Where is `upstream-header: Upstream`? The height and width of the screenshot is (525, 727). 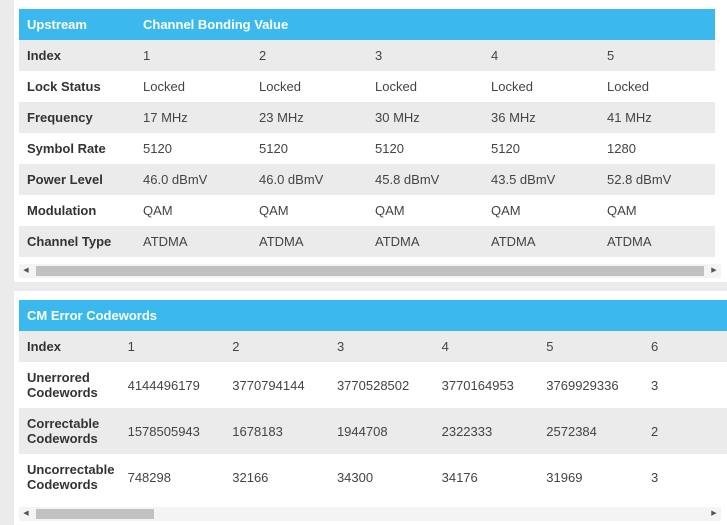 upstream-header: Upstream is located at coordinates (77, 24).